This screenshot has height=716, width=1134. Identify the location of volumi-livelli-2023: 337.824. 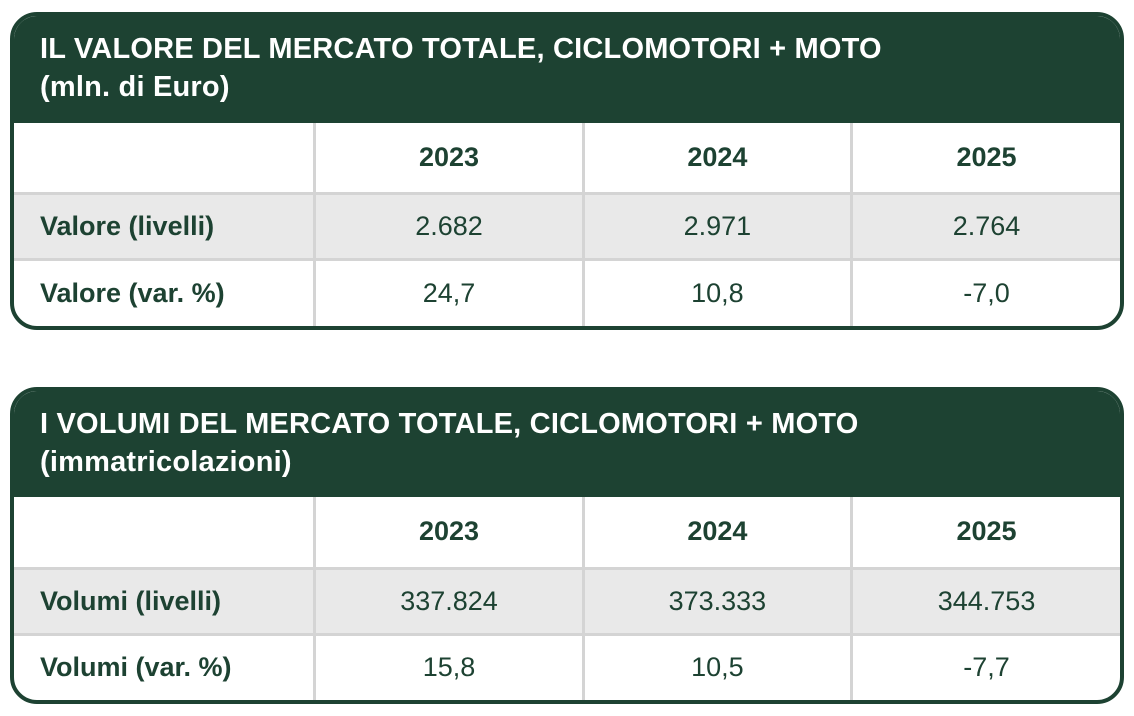
(448, 600).